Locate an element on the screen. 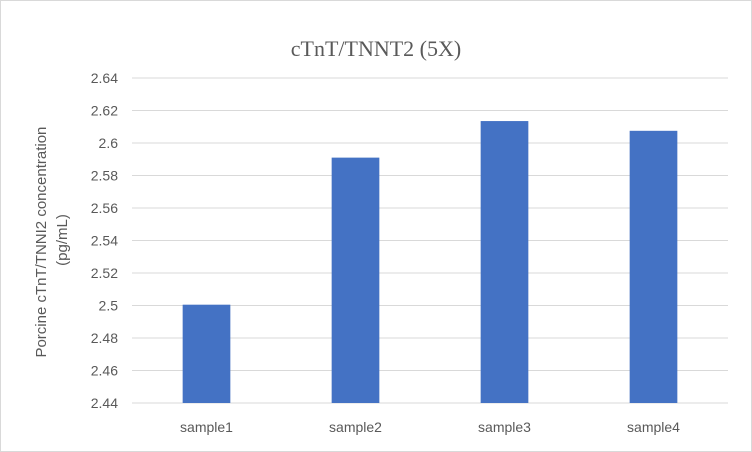  chart-title: cTnT/TNNT2 (5X) is located at coordinates (376, 48).